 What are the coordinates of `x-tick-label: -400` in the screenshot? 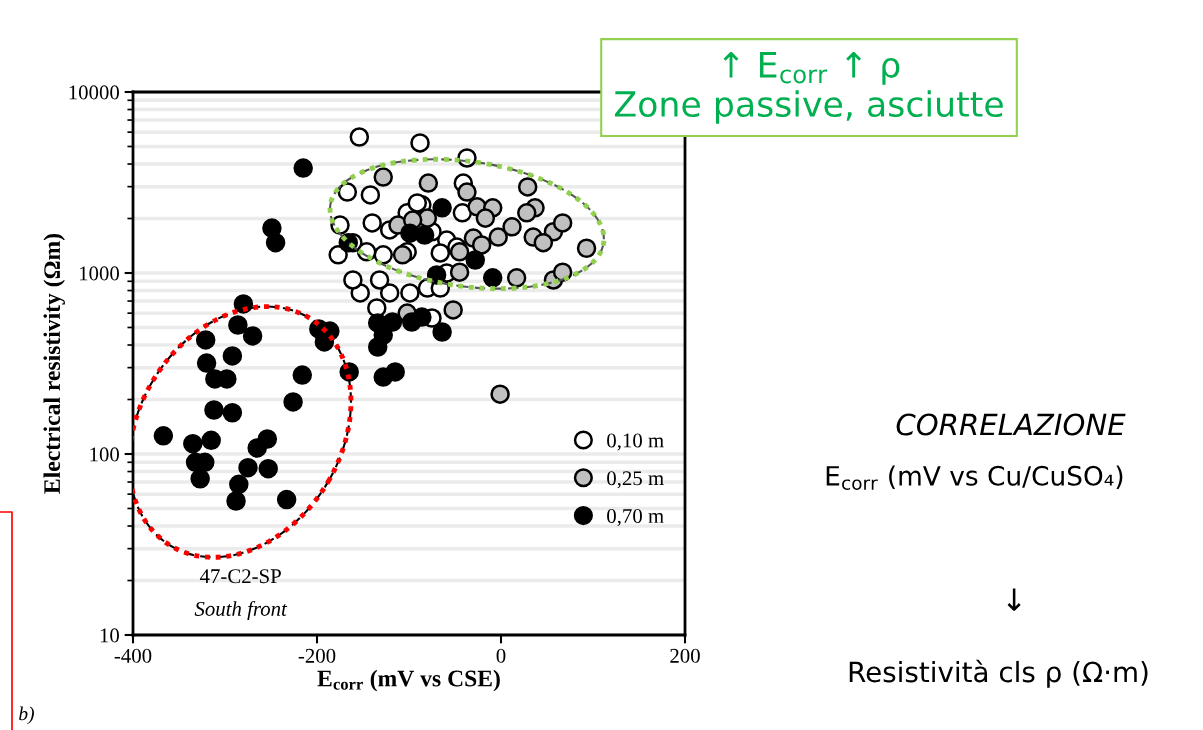 It's located at (133, 655).